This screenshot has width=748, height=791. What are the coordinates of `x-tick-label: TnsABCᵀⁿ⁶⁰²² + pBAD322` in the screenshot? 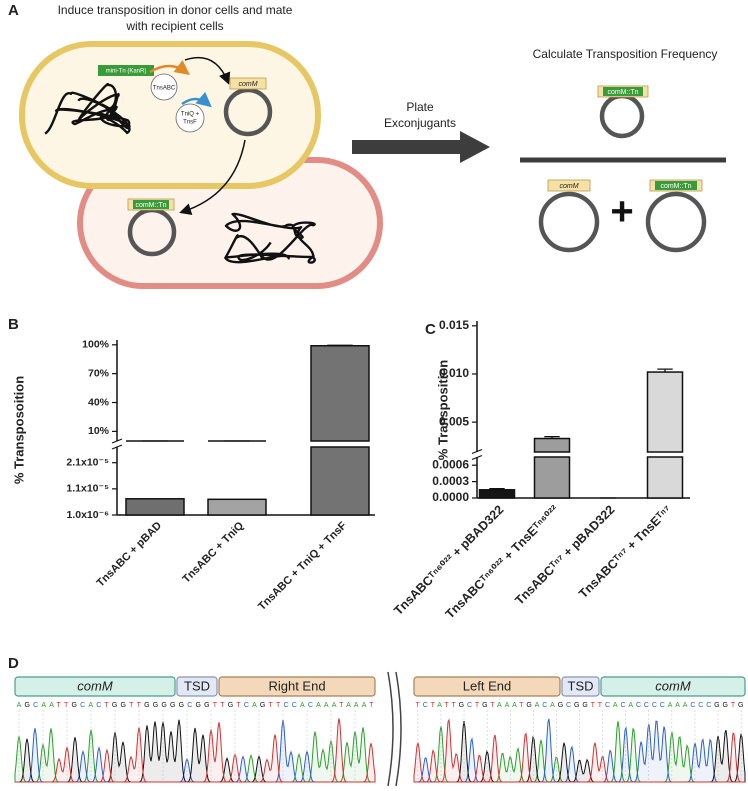 It's located at (448, 560).